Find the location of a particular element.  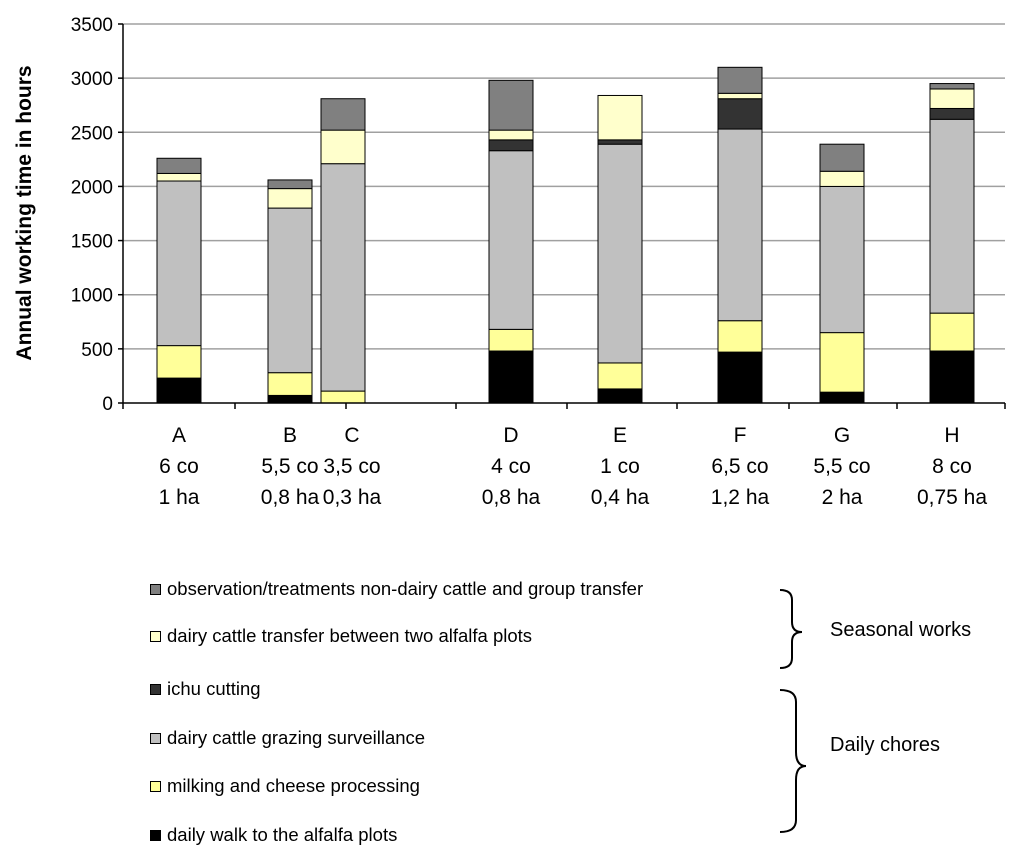

daily-brace is located at coordinates (793, 761).